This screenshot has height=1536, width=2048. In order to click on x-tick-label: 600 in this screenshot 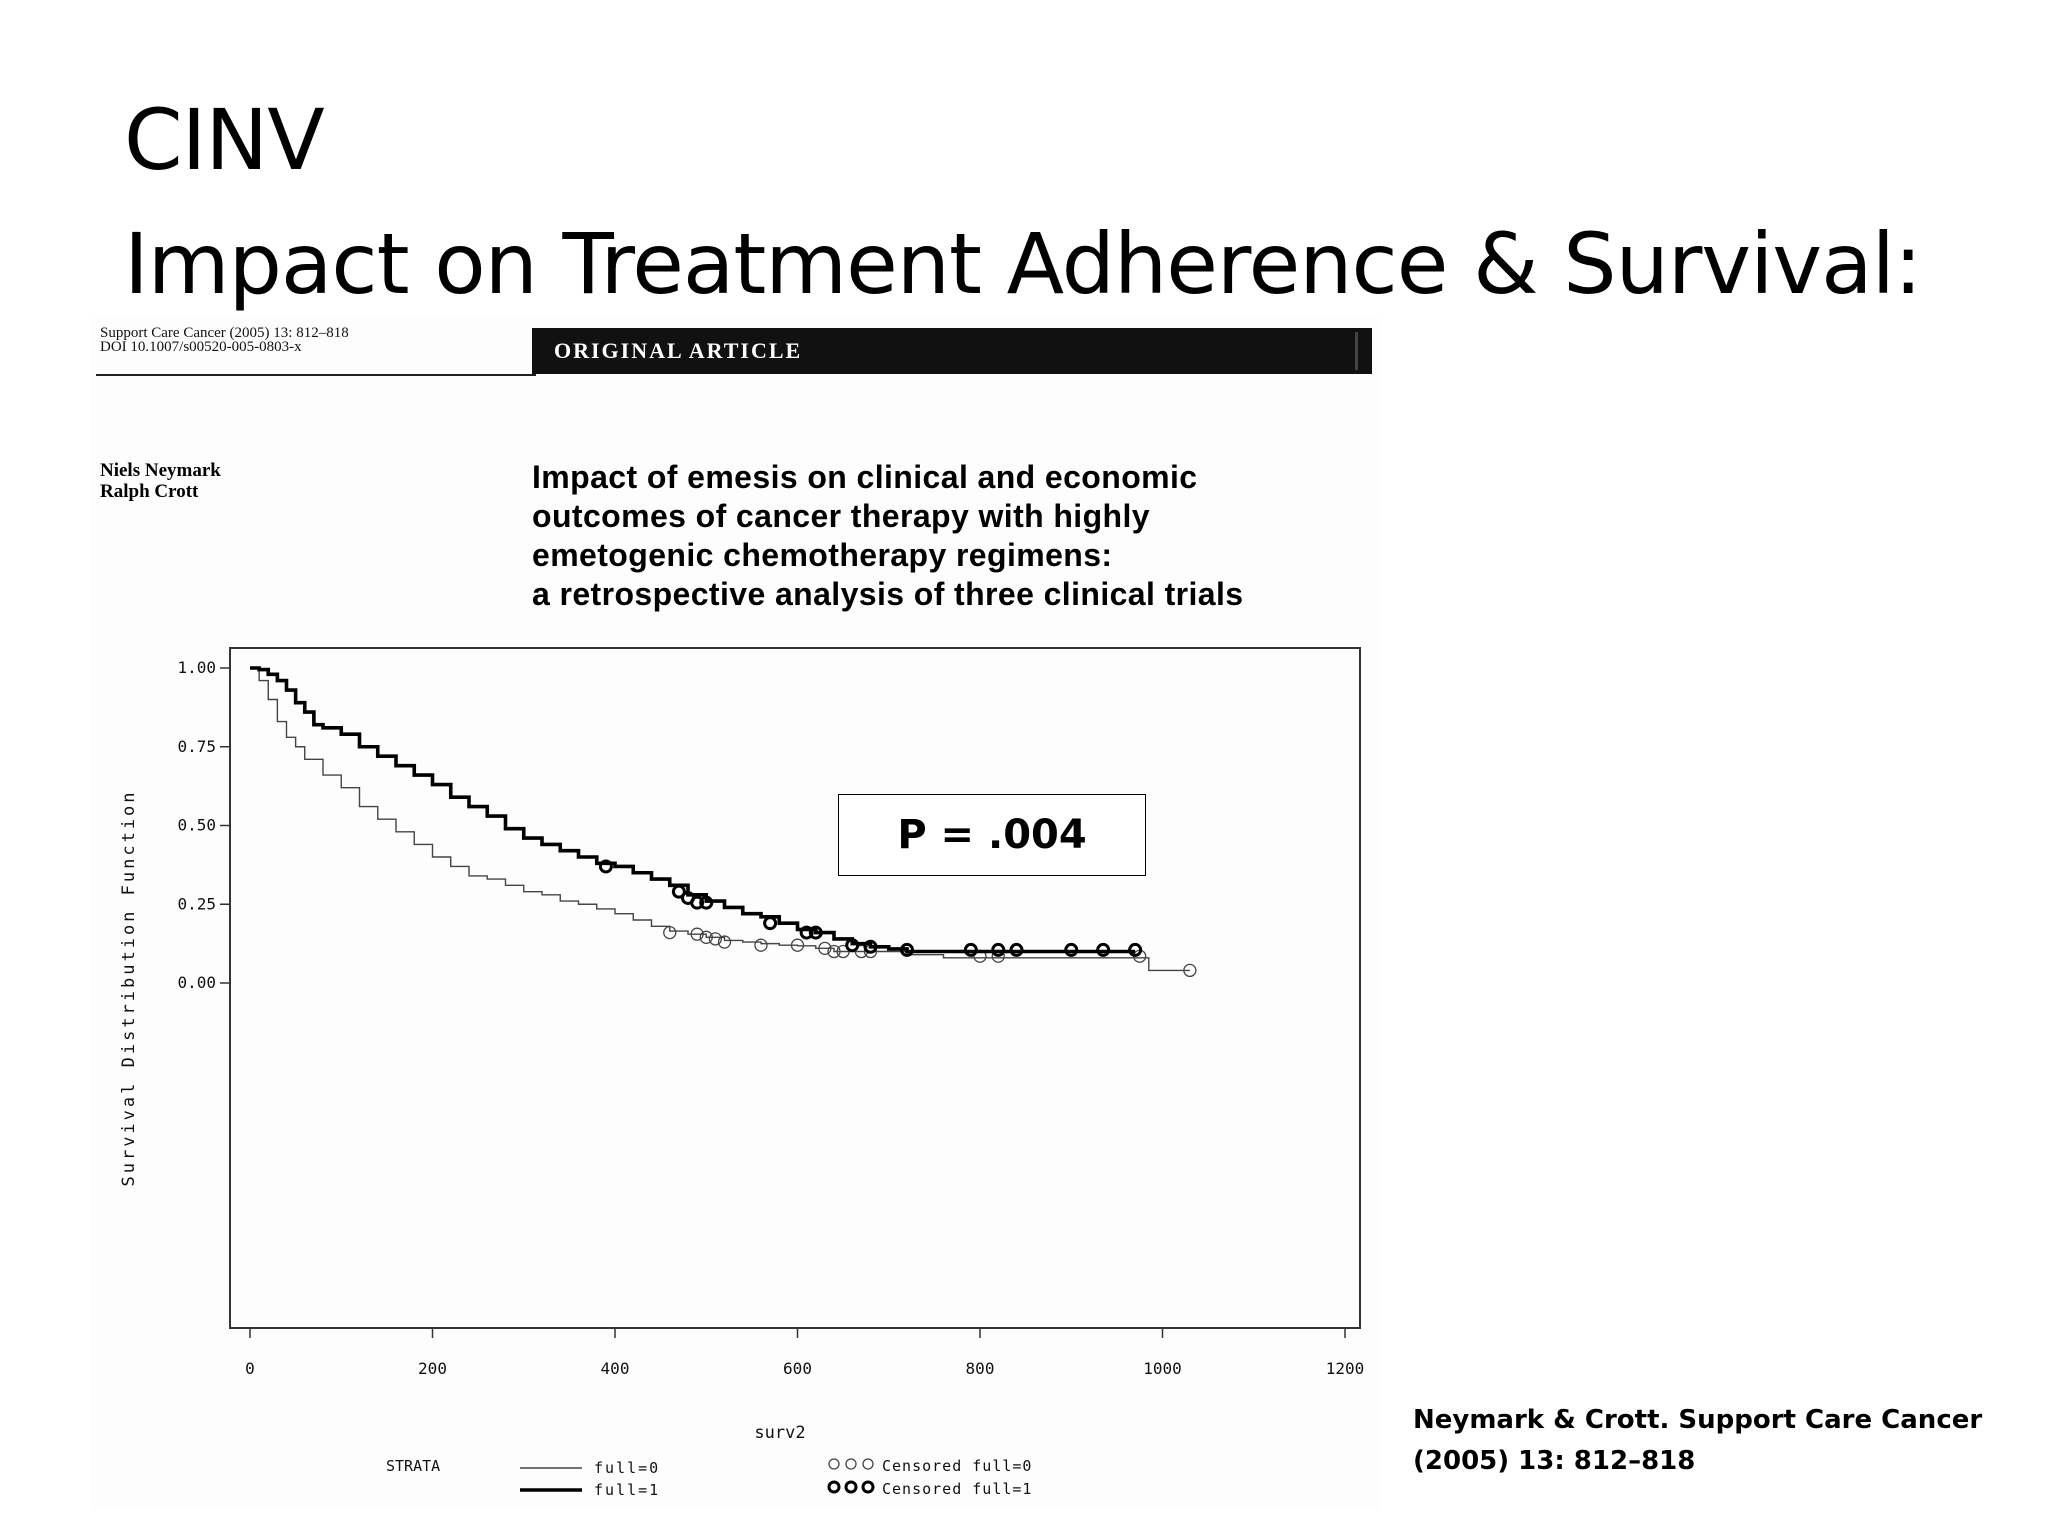, I will do `click(797, 1368)`.